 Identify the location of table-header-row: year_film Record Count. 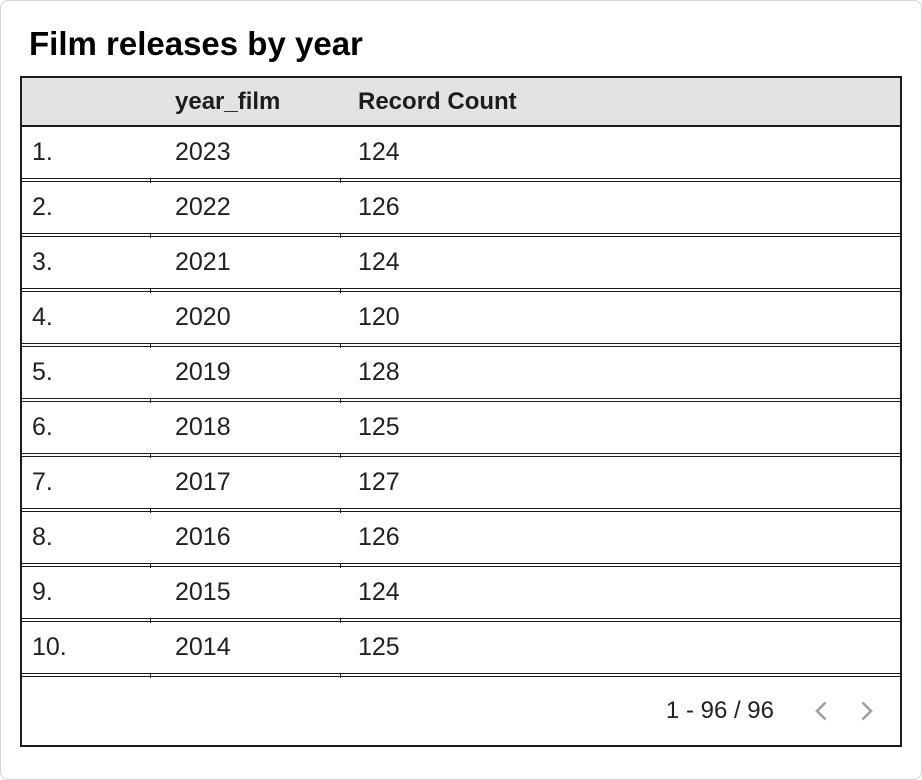
(461, 102).